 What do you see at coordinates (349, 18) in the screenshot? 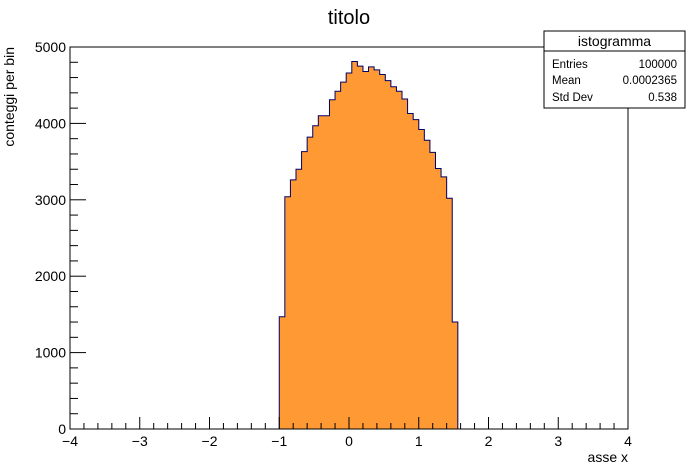
I see `chart-title: titolo` at bounding box center [349, 18].